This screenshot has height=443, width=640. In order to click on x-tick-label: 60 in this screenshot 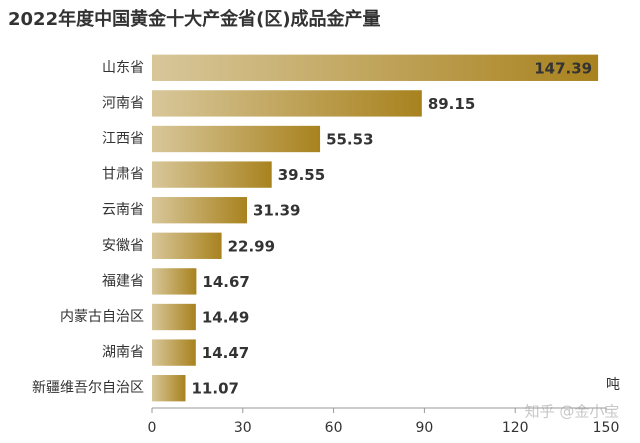, I will do `click(334, 428)`.